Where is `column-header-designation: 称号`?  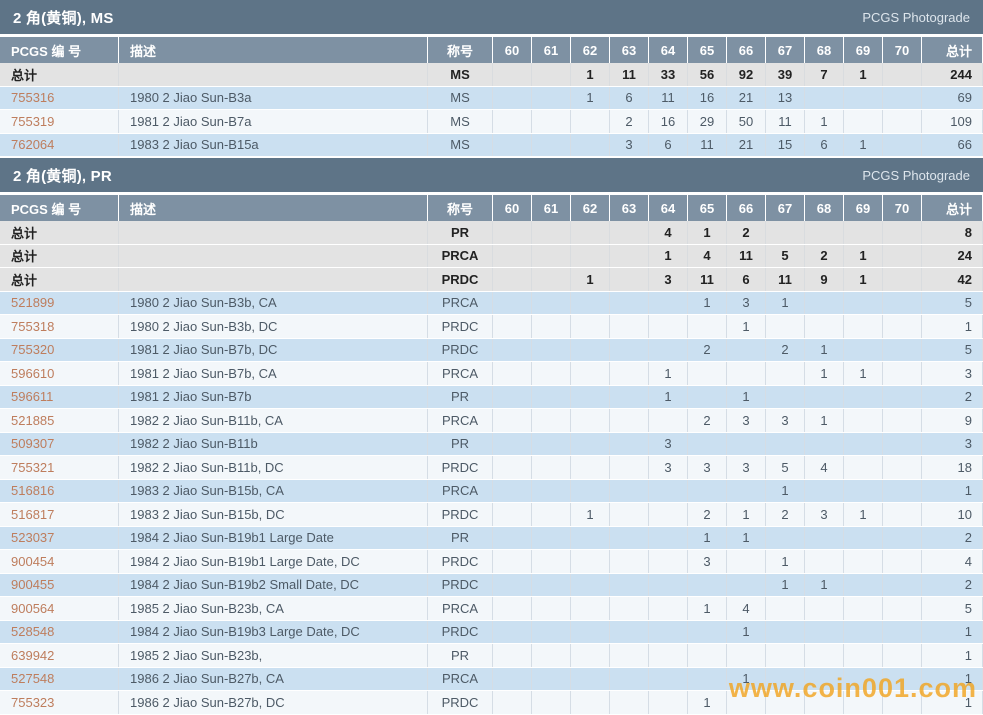 column-header-designation: 称号 is located at coordinates (460, 208).